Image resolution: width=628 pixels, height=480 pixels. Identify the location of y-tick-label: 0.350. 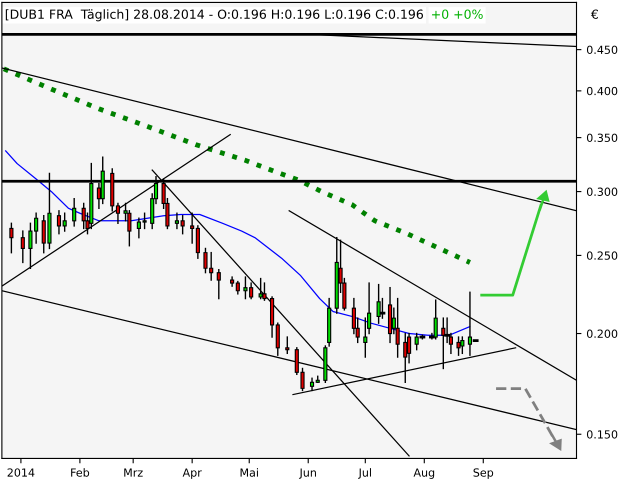
(602, 138).